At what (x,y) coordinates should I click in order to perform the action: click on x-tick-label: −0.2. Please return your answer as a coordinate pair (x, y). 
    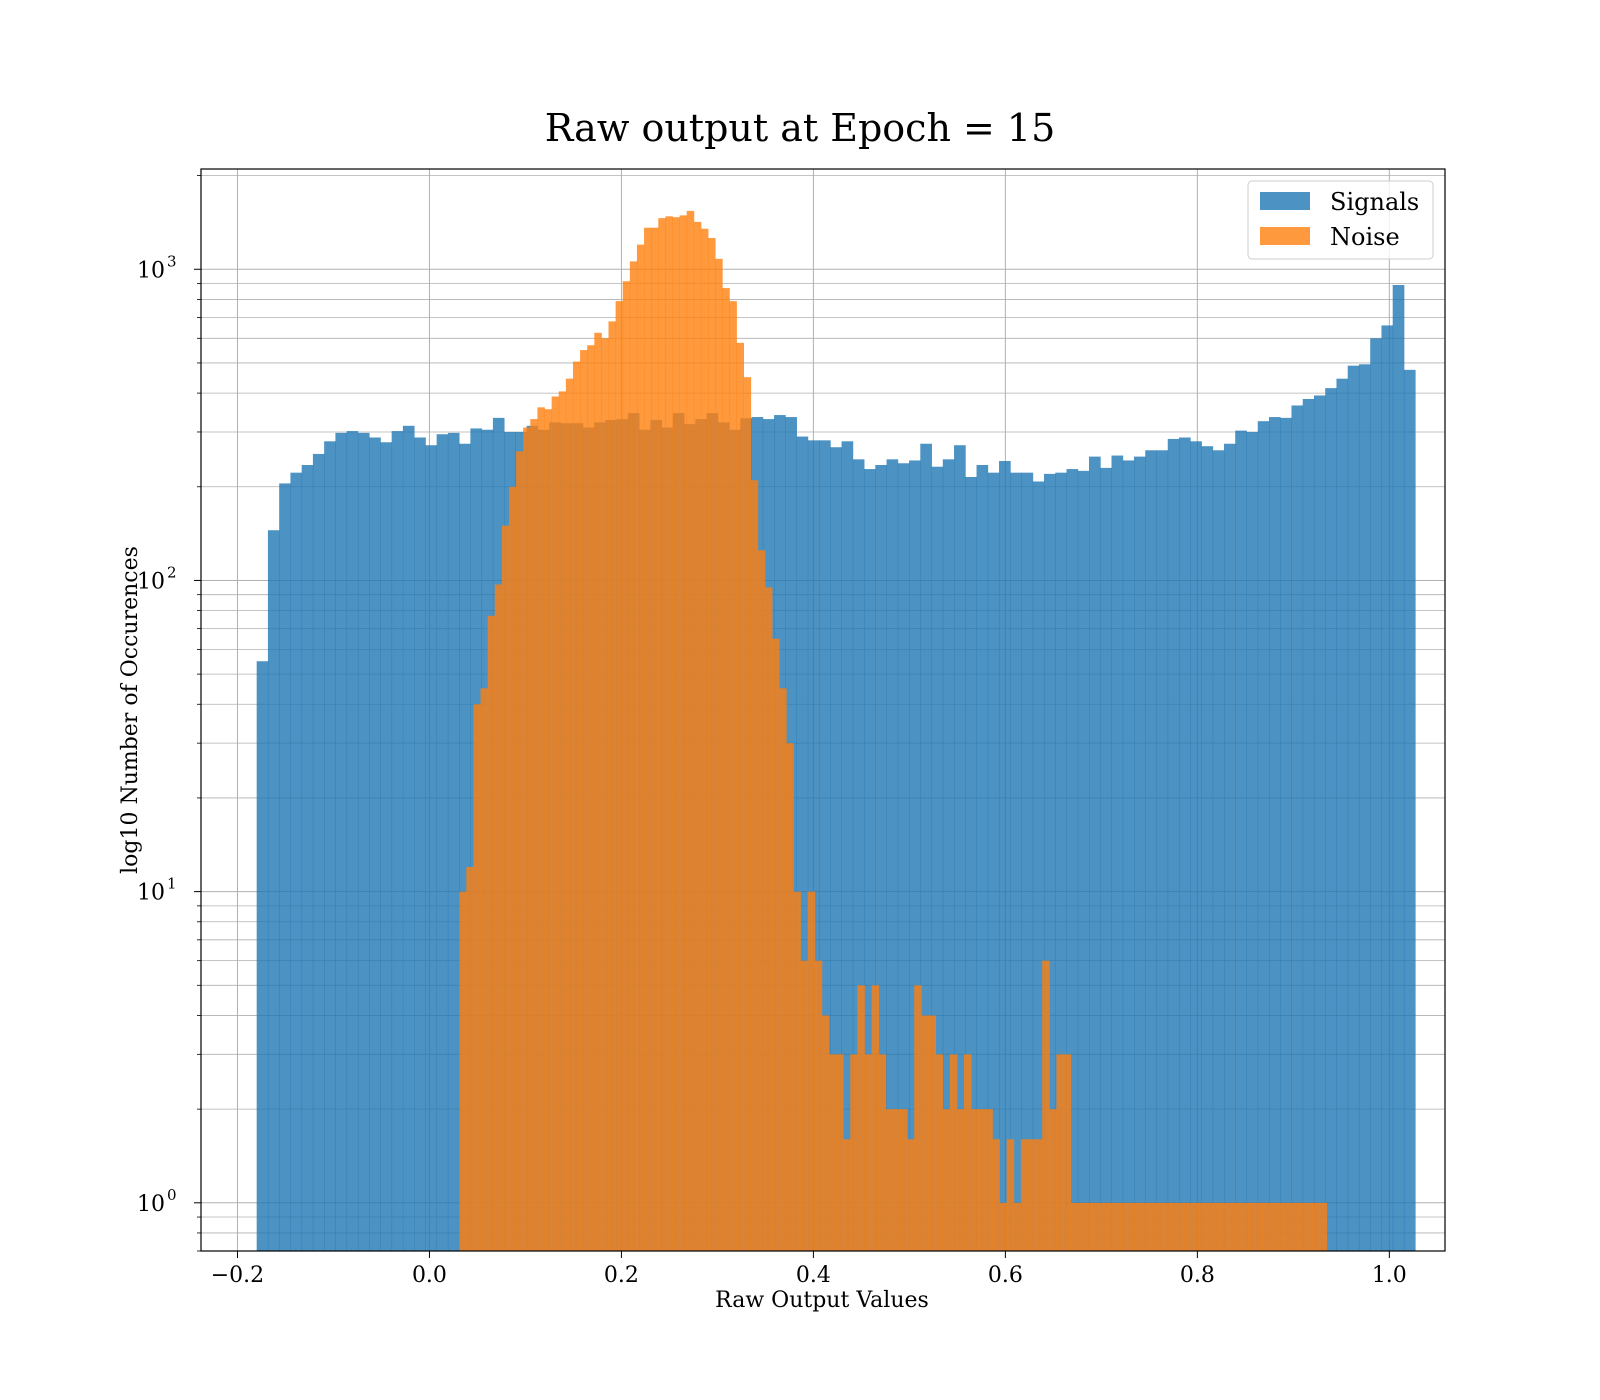
    Looking at the image, I should click on (237, 1275).